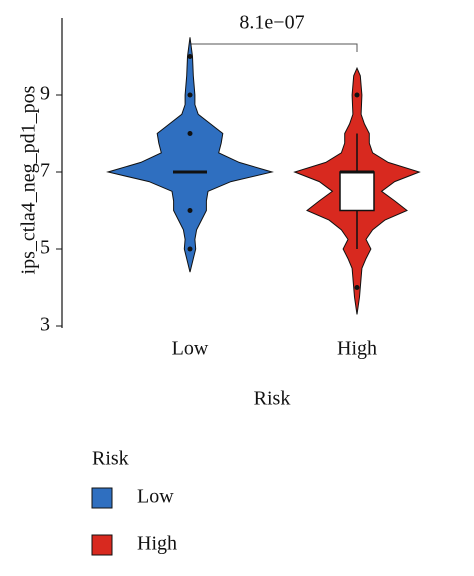 The height and width of the screenshot is (576, 474). I want to click on significance-bracket, so click(273, 47).